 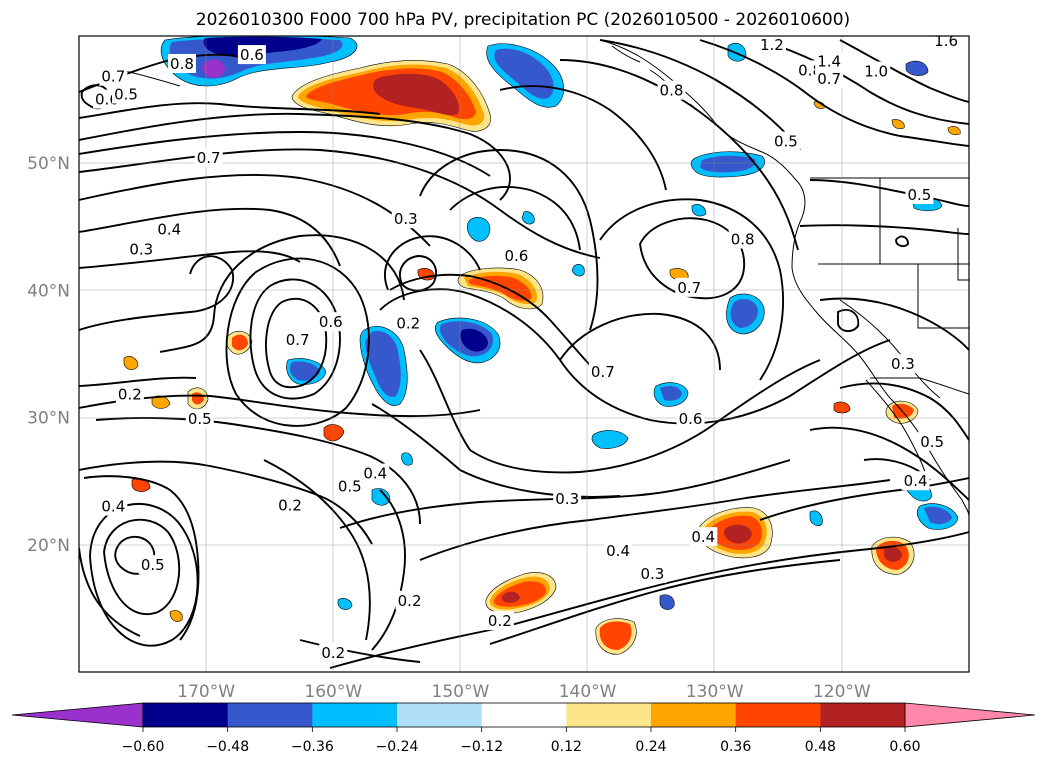 I want to click on x-tick-label: 170°W, so click(x=206, y=692).